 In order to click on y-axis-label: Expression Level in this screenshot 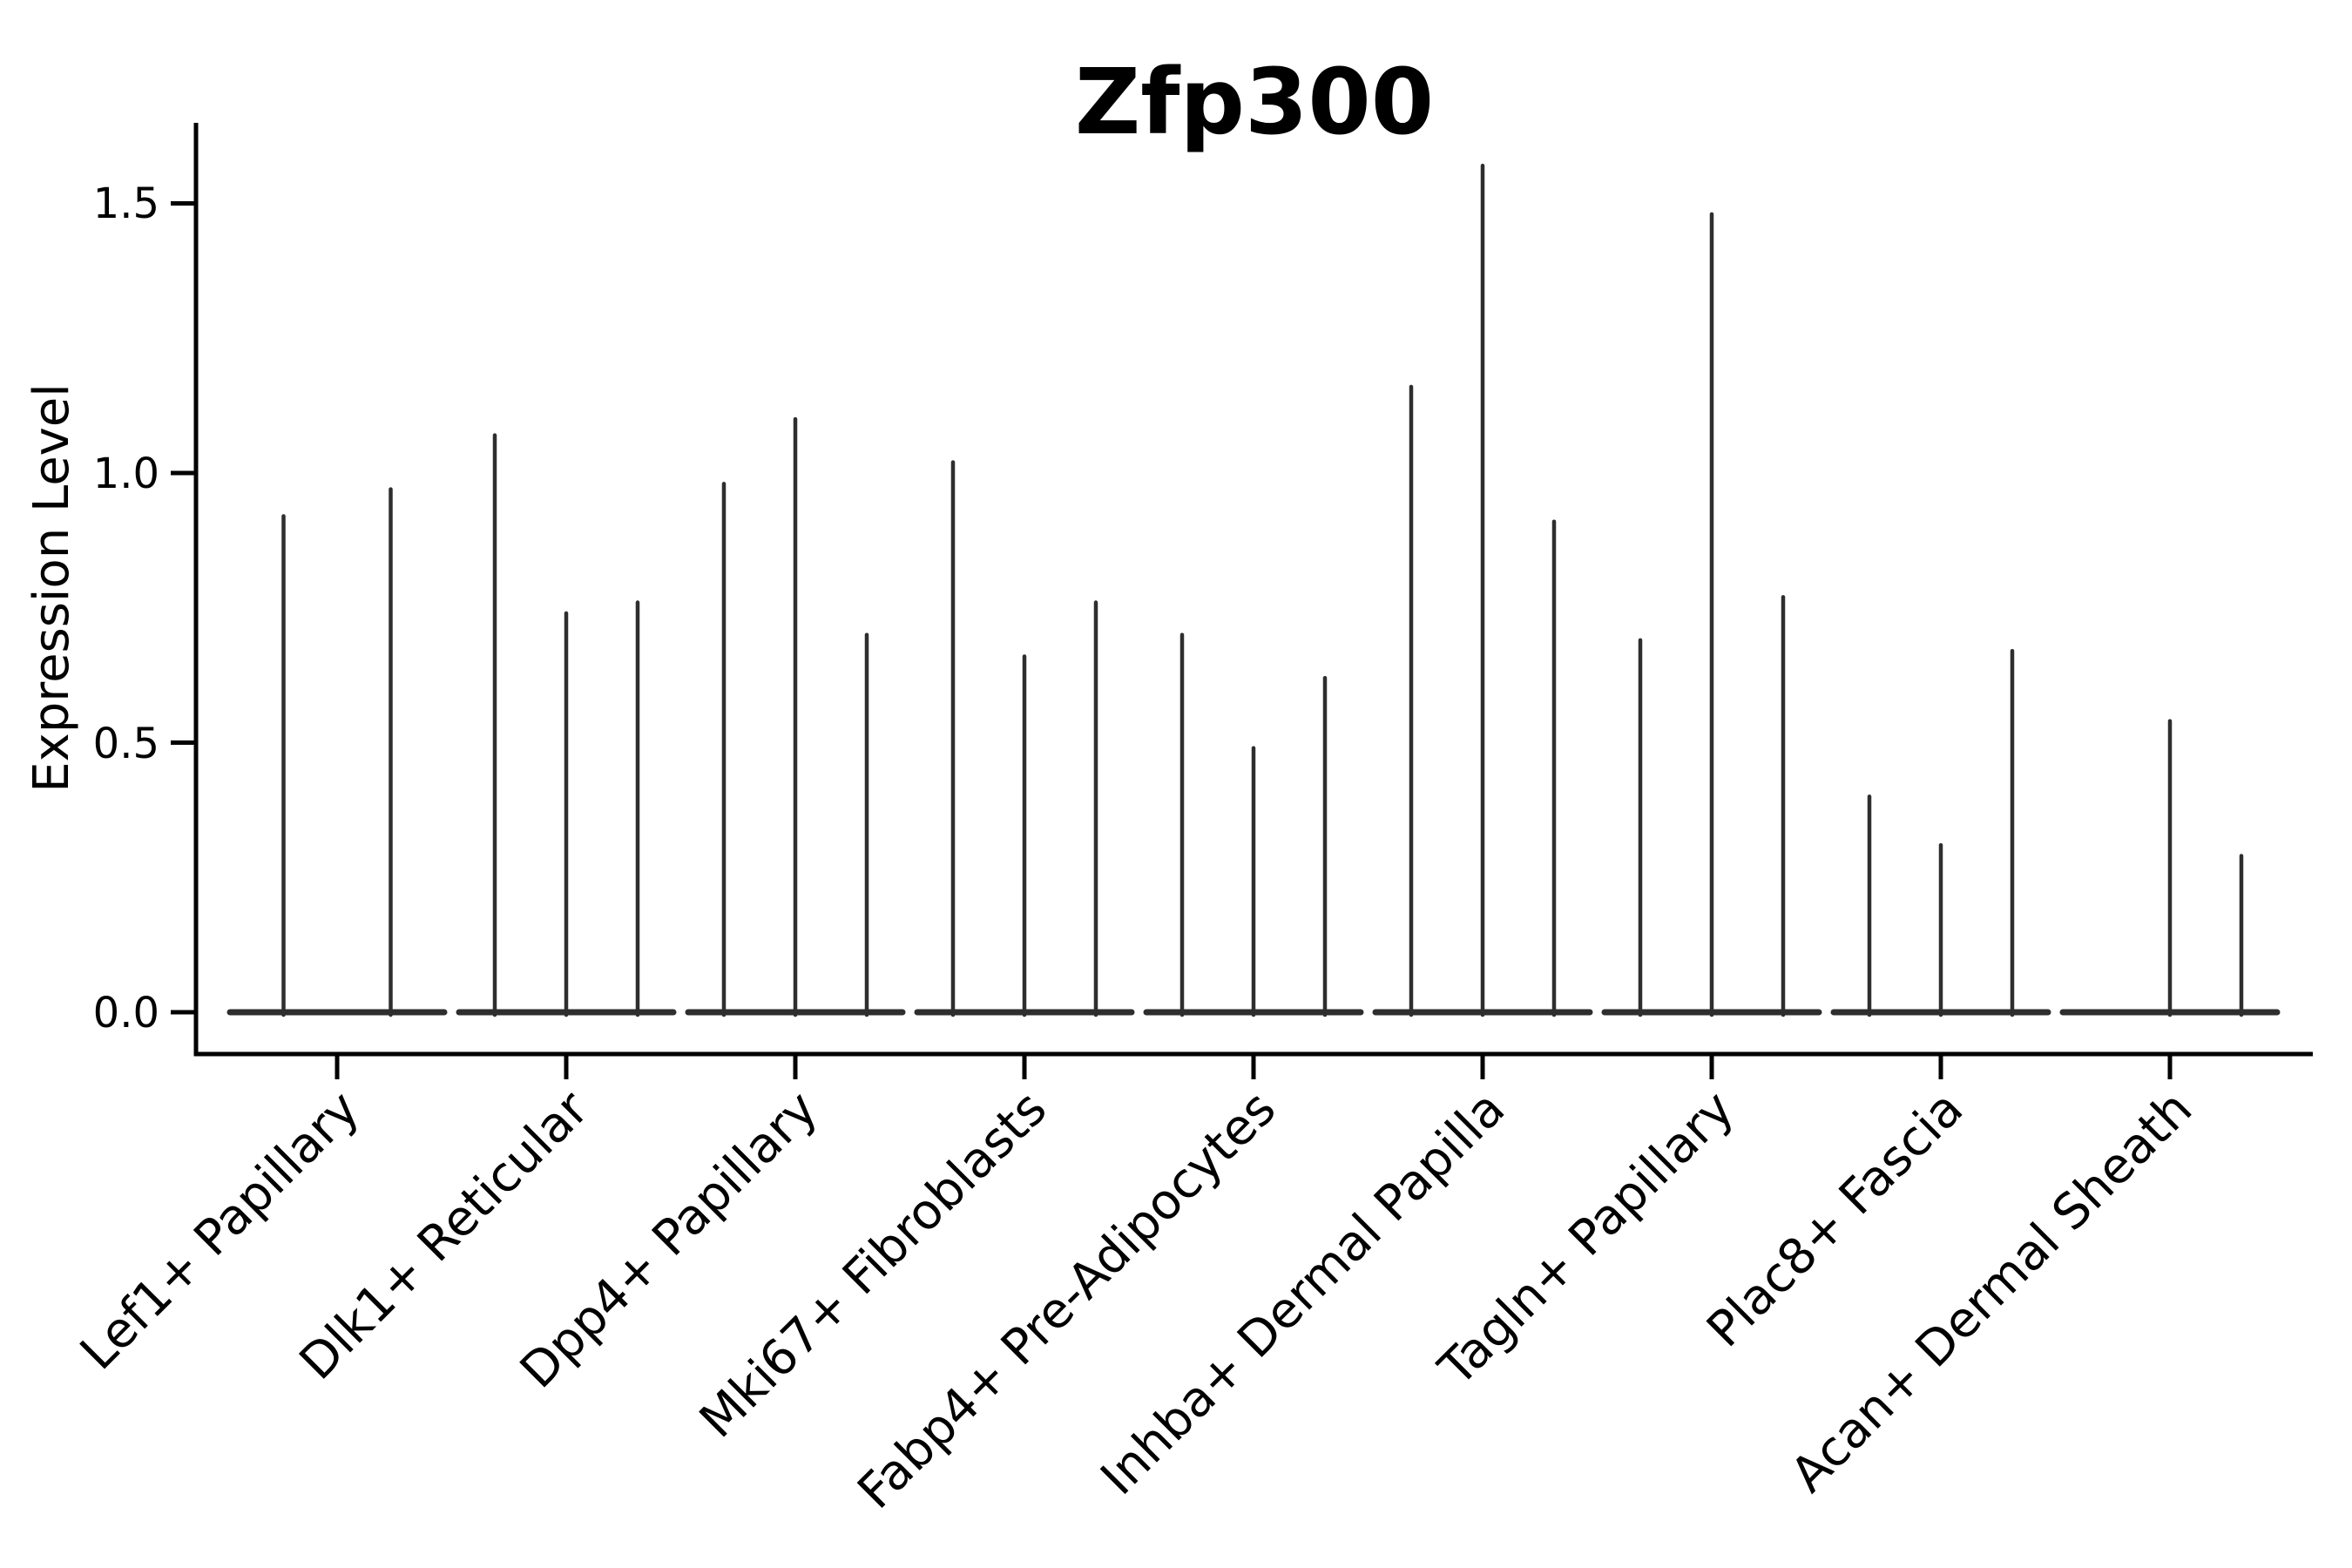, I will do `click(52, 588)`.